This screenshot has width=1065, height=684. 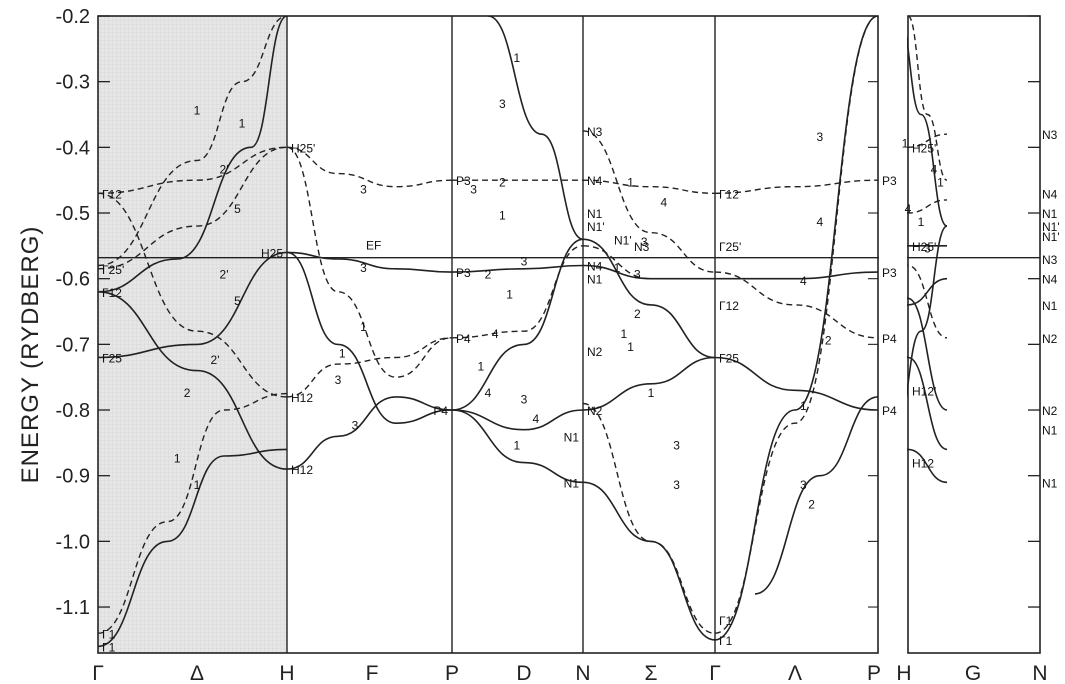 What do you see at coordinates (73, 17) in the screenshot?
I see `y-tick-label: -0.2` at bounding box center [73, 17].